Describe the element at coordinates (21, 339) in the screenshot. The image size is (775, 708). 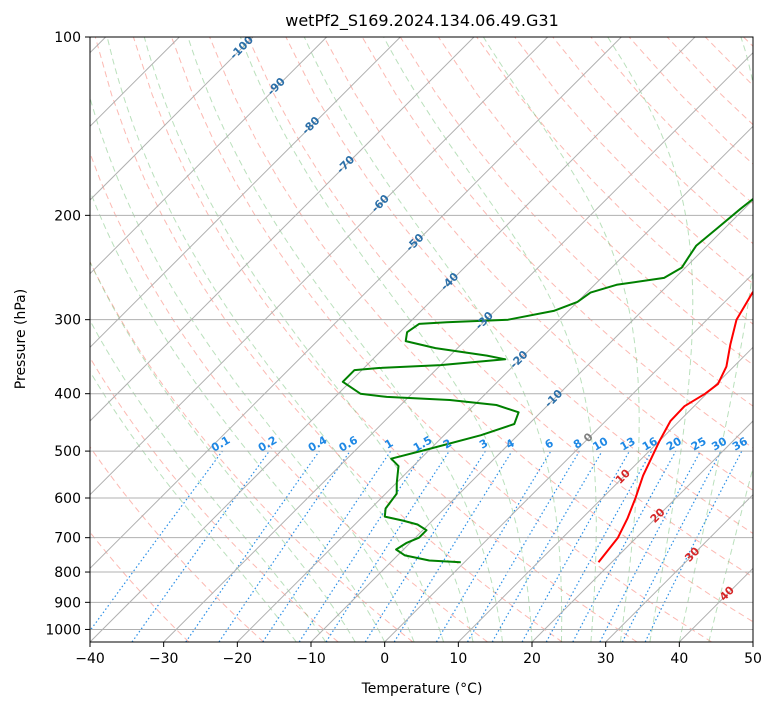
I see `y-axis-title: Pressure (hPa)` at that location.